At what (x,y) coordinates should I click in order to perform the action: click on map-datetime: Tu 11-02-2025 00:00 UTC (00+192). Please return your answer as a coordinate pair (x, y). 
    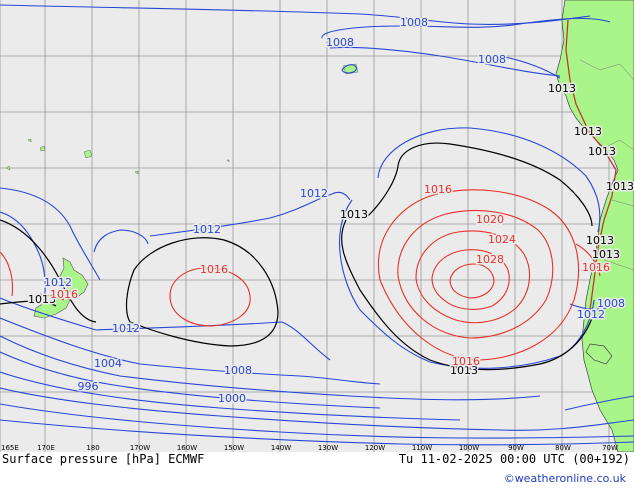
    Looking at the image, I should click on (514, 459).